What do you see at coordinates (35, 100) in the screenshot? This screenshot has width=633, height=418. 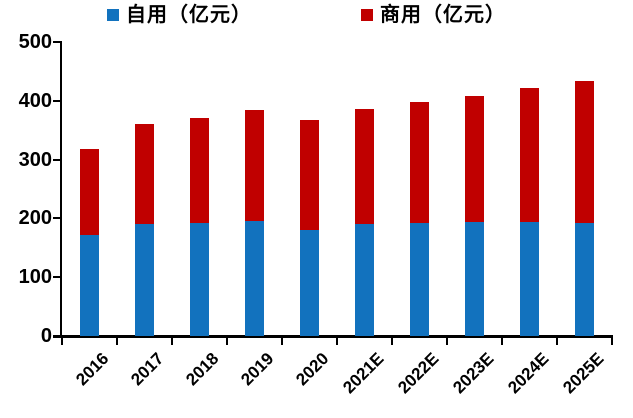 I see `y-axis-label: 400` at bounding box center [35, 100].